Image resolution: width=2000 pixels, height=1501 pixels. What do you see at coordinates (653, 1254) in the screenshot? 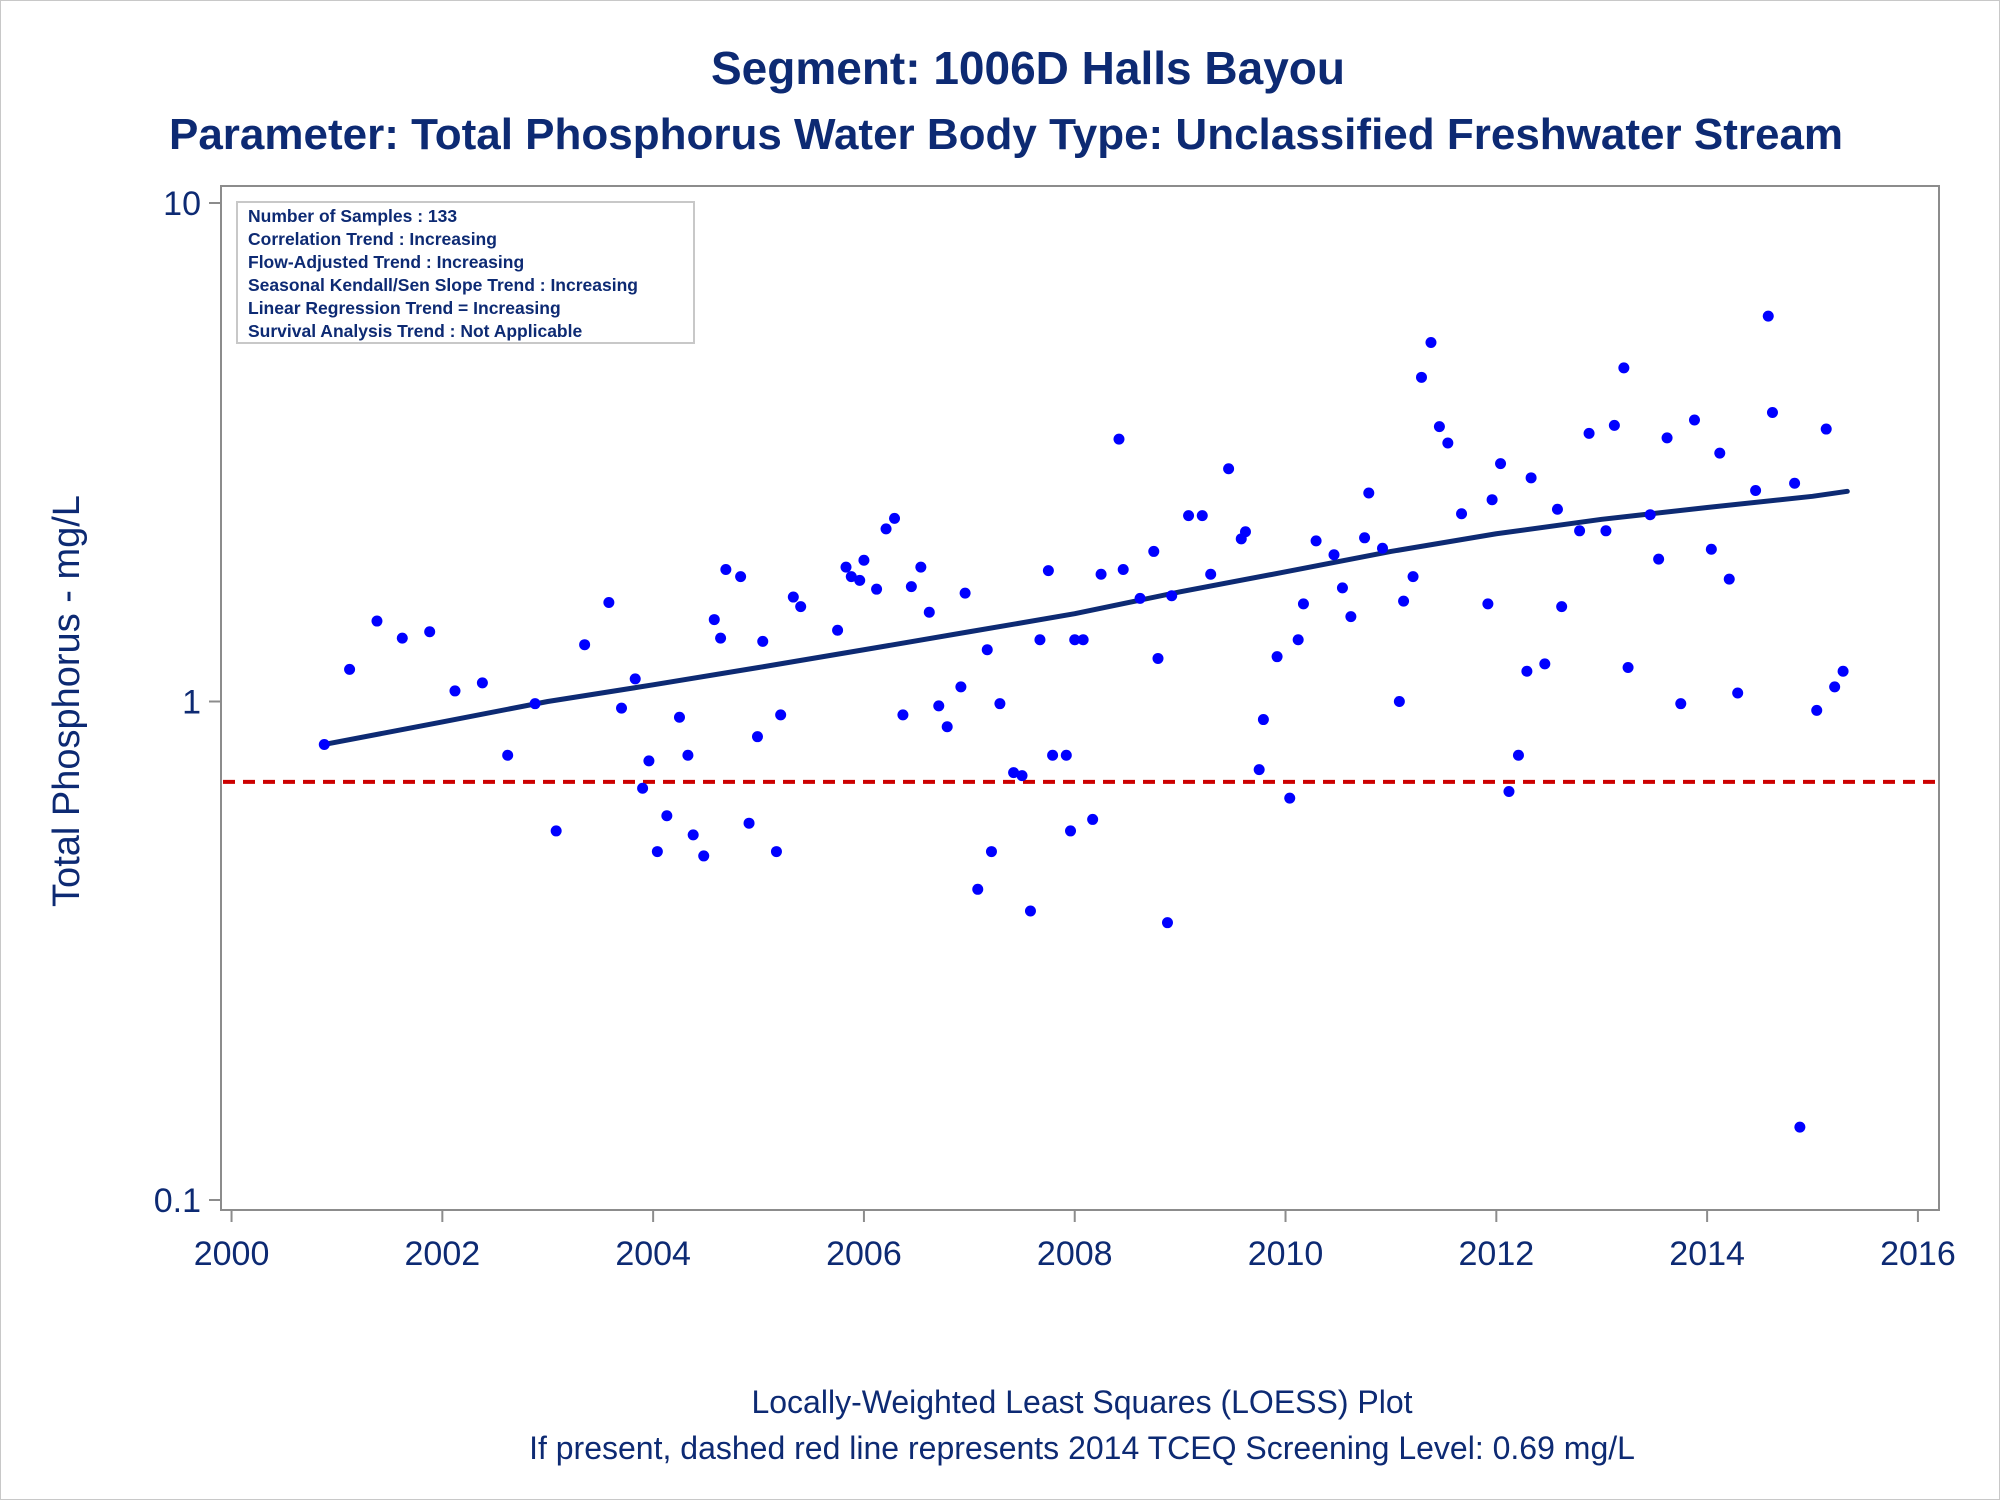
I see `x-tick-label: 2004` at bounding box center [653, 1254].